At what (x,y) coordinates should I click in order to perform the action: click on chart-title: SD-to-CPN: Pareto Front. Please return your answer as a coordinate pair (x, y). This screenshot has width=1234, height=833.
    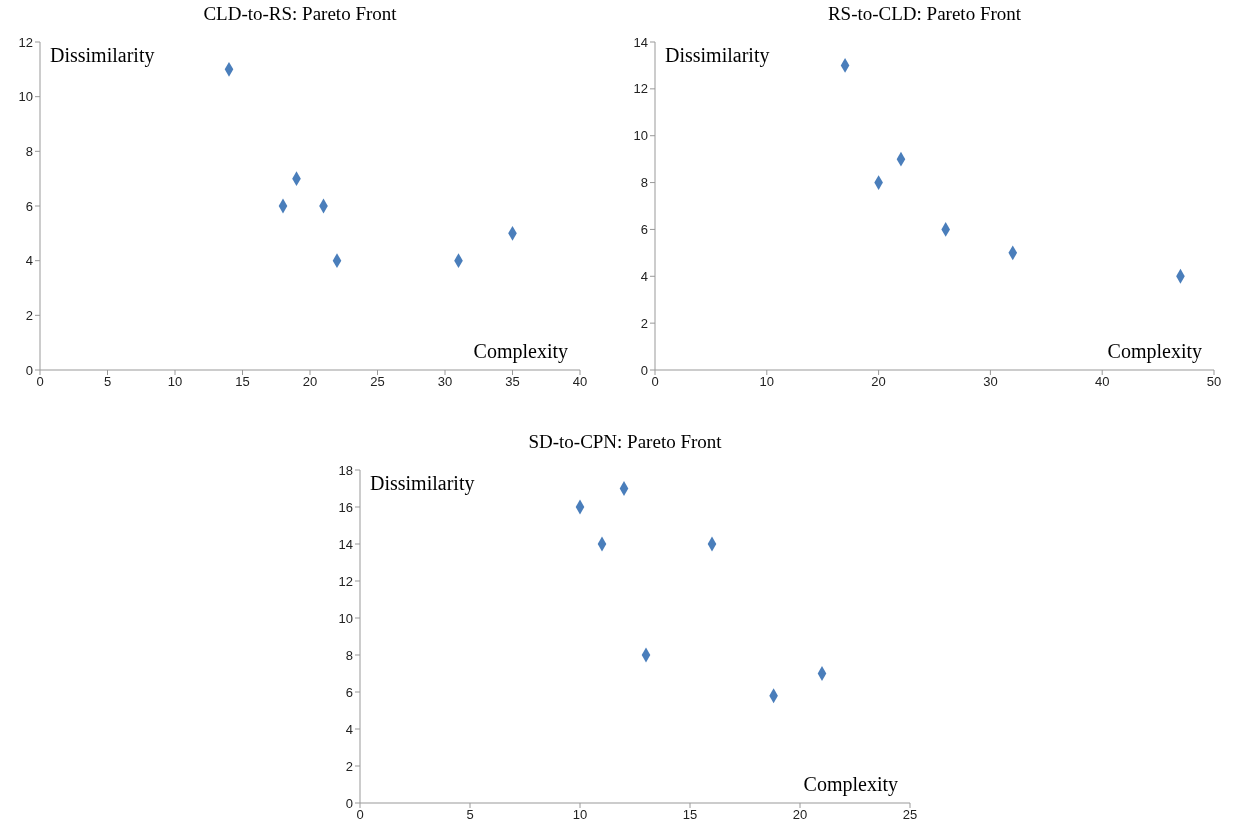
    Looking at the image, I should click on (625, 442).